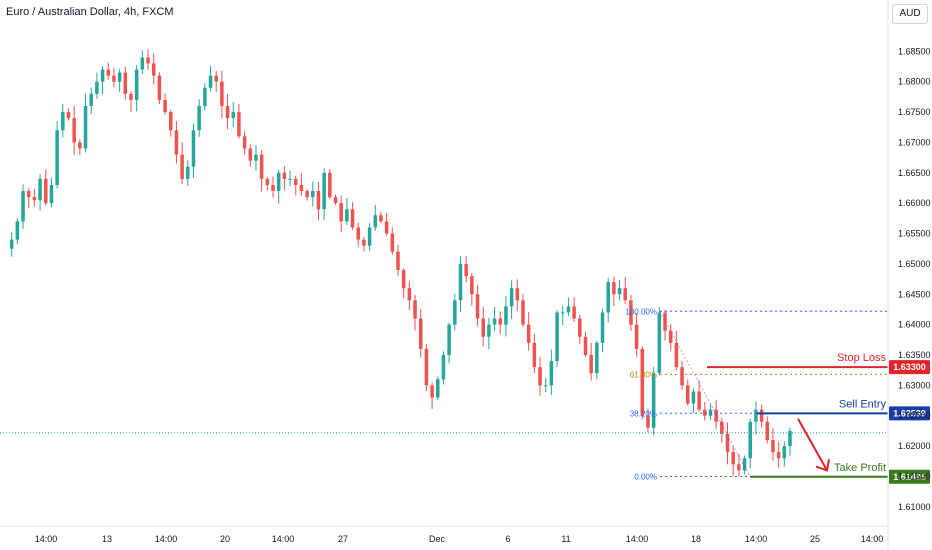 The height and width of the screenshot is (550, 932). I want to click on price-tick-label: 1.68000, so click(914, 82).